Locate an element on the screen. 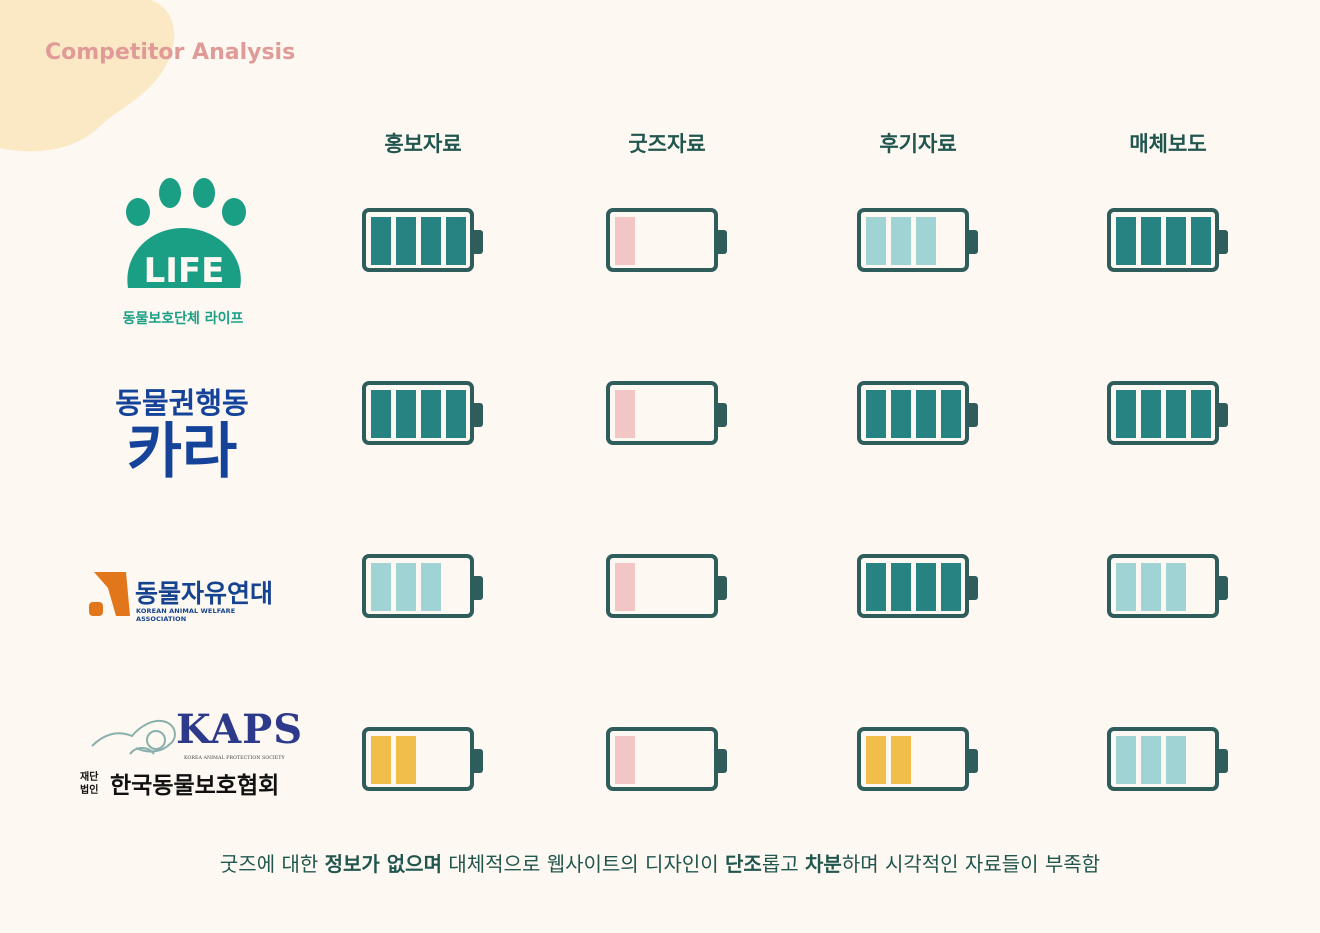 The width and height of the screenshot is (1320, 933). summary-bold-1: 정보가 없으며 is located at coordinates (383, 864).